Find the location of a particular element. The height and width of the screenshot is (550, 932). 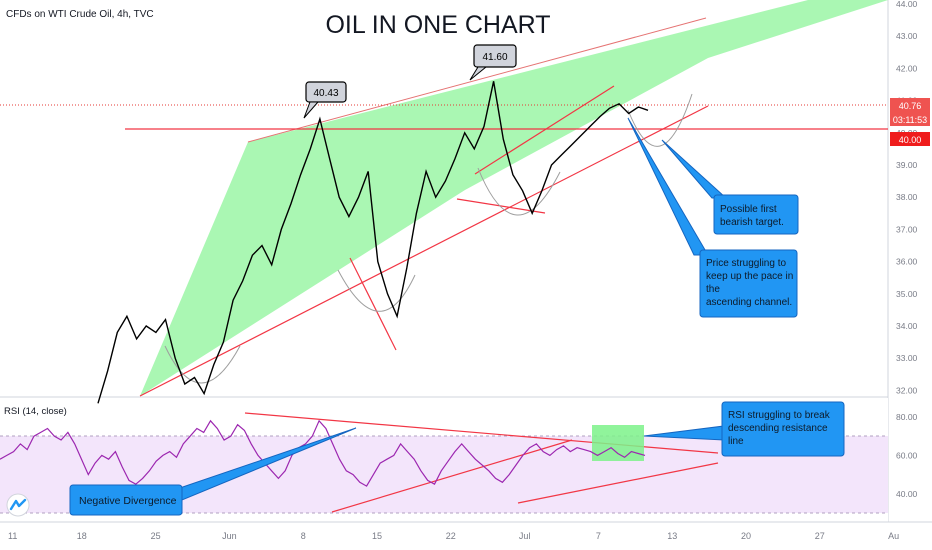

rsi-tick-label: 80.00 is located at coordinates (907, 417).